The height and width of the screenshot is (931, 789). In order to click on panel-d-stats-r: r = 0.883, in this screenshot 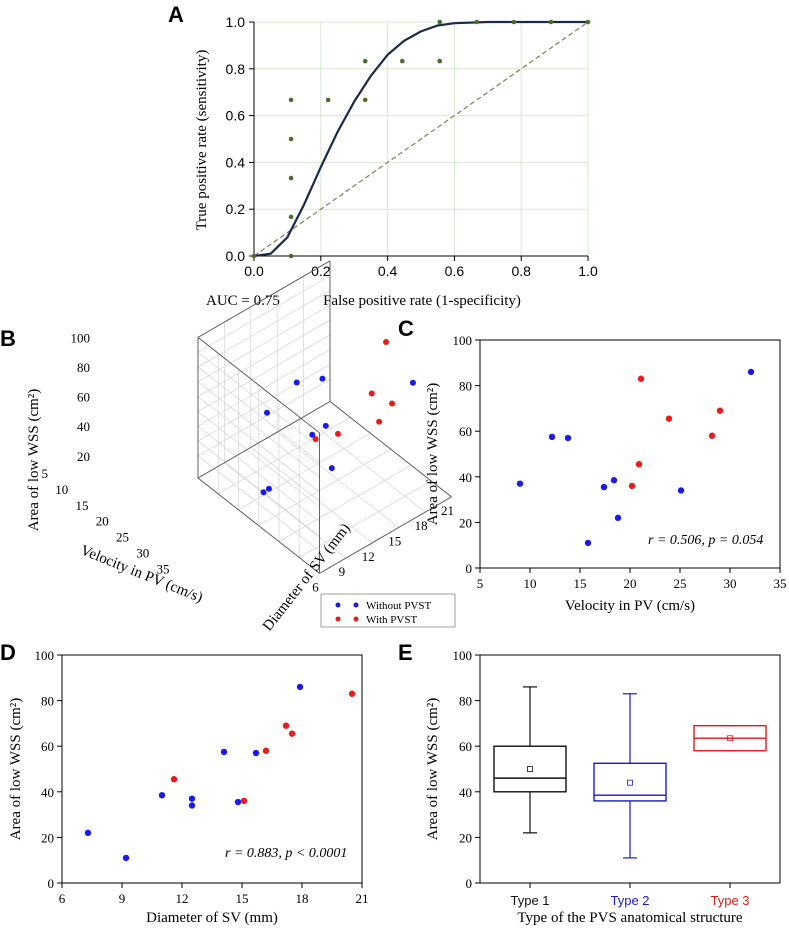, I will do `click(255, 853)`.